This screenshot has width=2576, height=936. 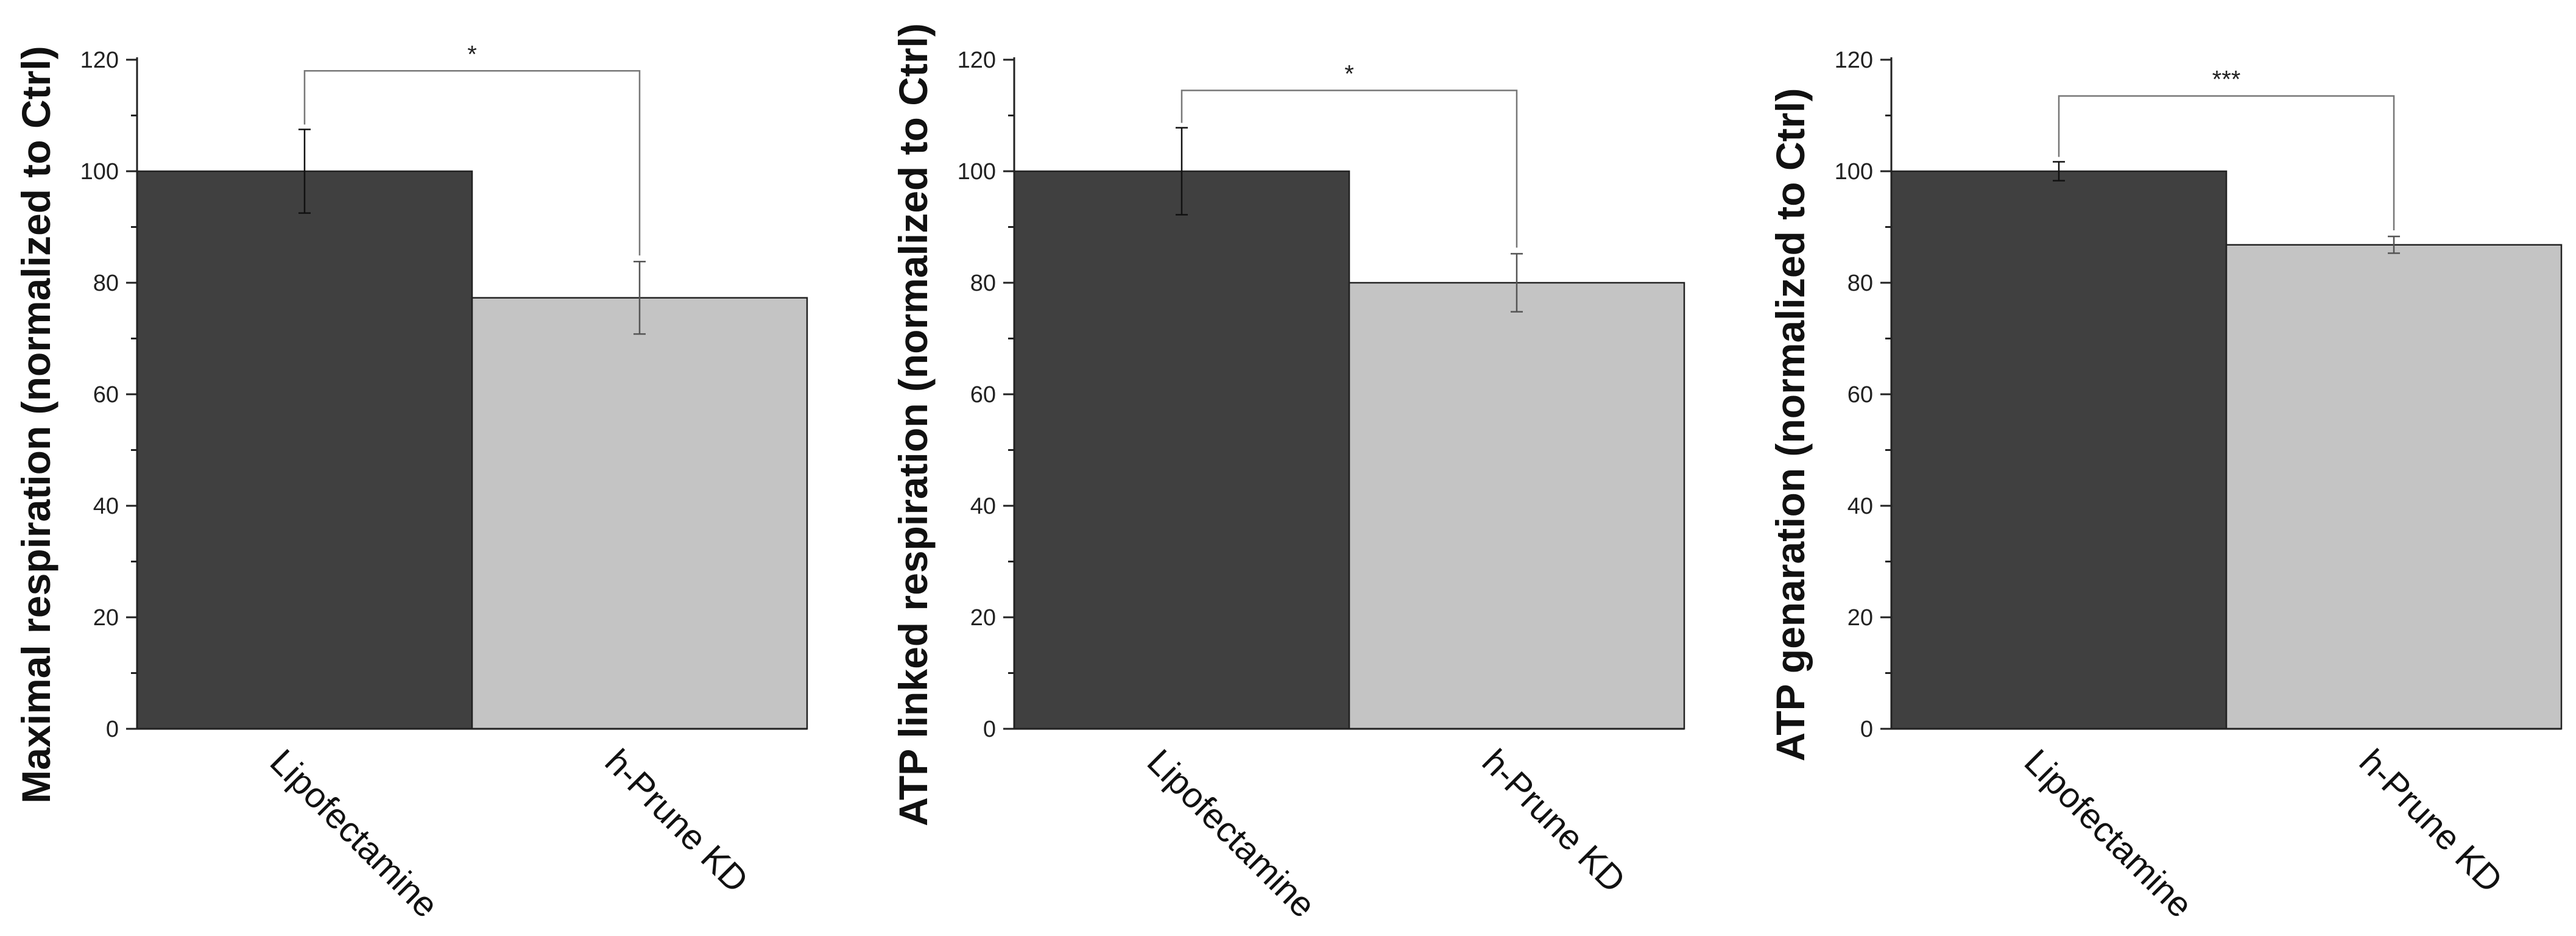 What do you see at coordinates (35, 424) in the screenshot?
I see `y-axis-title: Maximal respiration (normalized to Ctrl)` at bounding box center [35, 424].